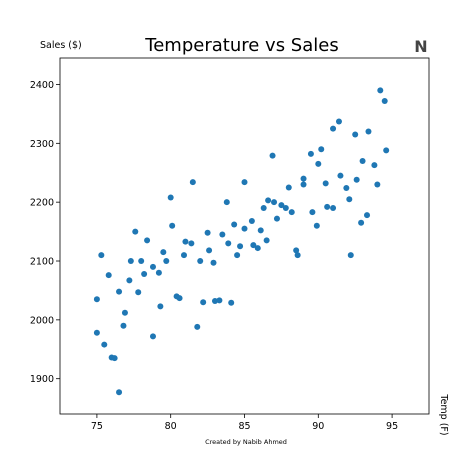  Describe the element at coordinates (244, 426) in the screenshot. I see `x-tick-label: 85` at that location.